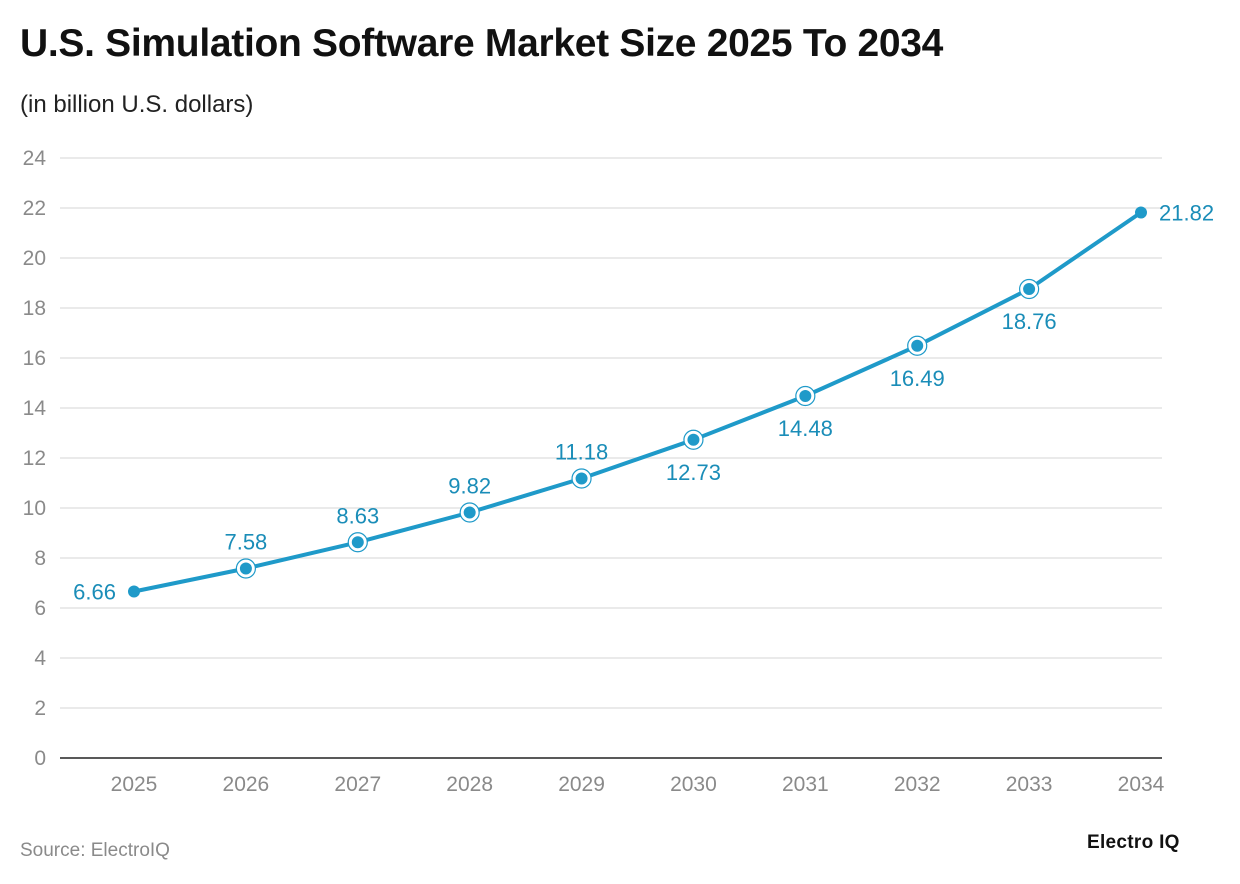 The width and height of the screenshot is (1240, 884). What do you see at coordinates (469, 784) in the screenshot?
I see `x-tick-label: 2028` at bounding box center [469, 784].